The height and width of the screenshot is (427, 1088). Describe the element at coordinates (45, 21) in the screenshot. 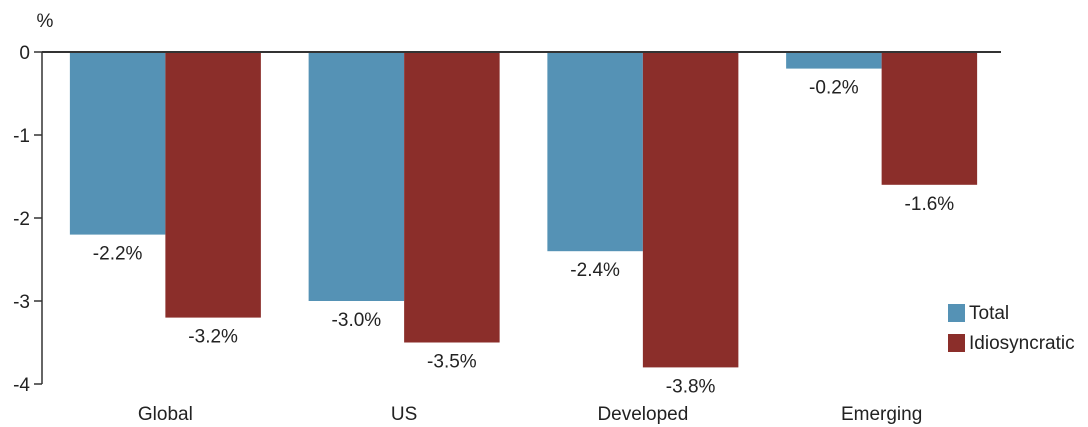

I see `y-axis-label: %` at that location.